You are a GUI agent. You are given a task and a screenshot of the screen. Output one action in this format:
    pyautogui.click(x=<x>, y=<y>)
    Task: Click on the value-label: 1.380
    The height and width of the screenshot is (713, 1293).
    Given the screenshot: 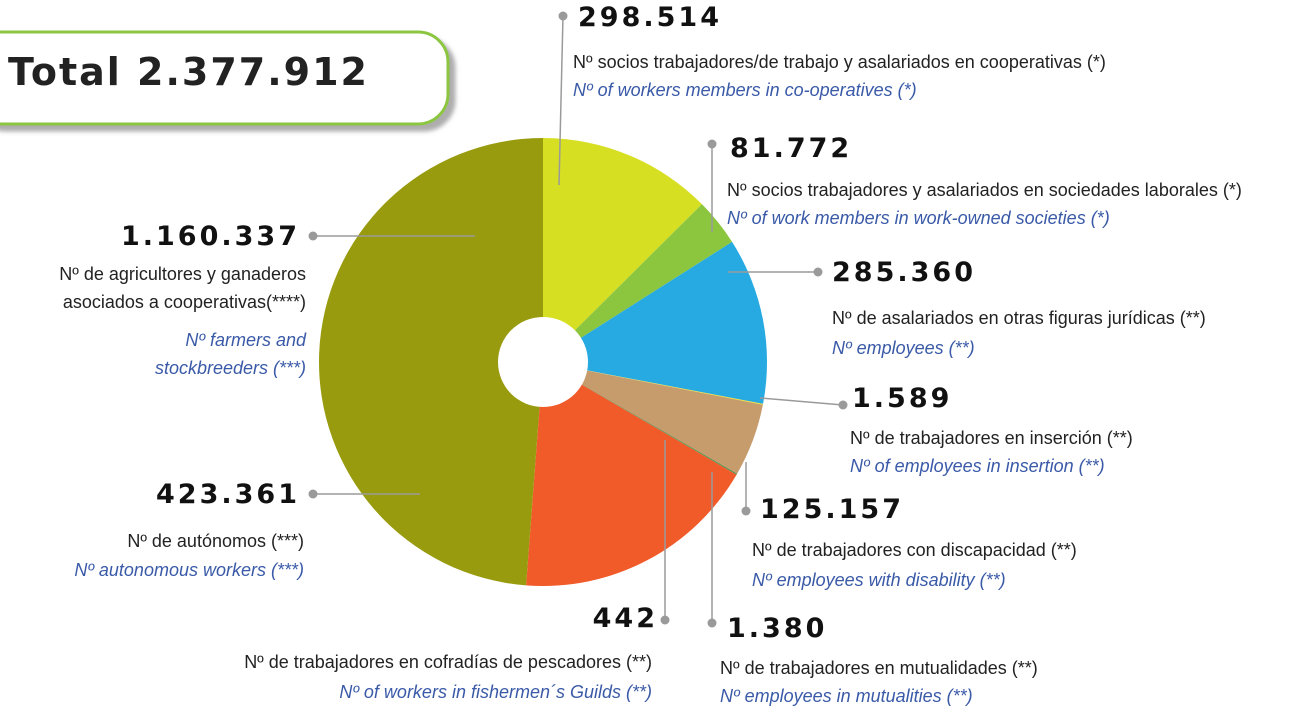 What is the action you would take?
    pyautogui.click(x=777, y=628)
    